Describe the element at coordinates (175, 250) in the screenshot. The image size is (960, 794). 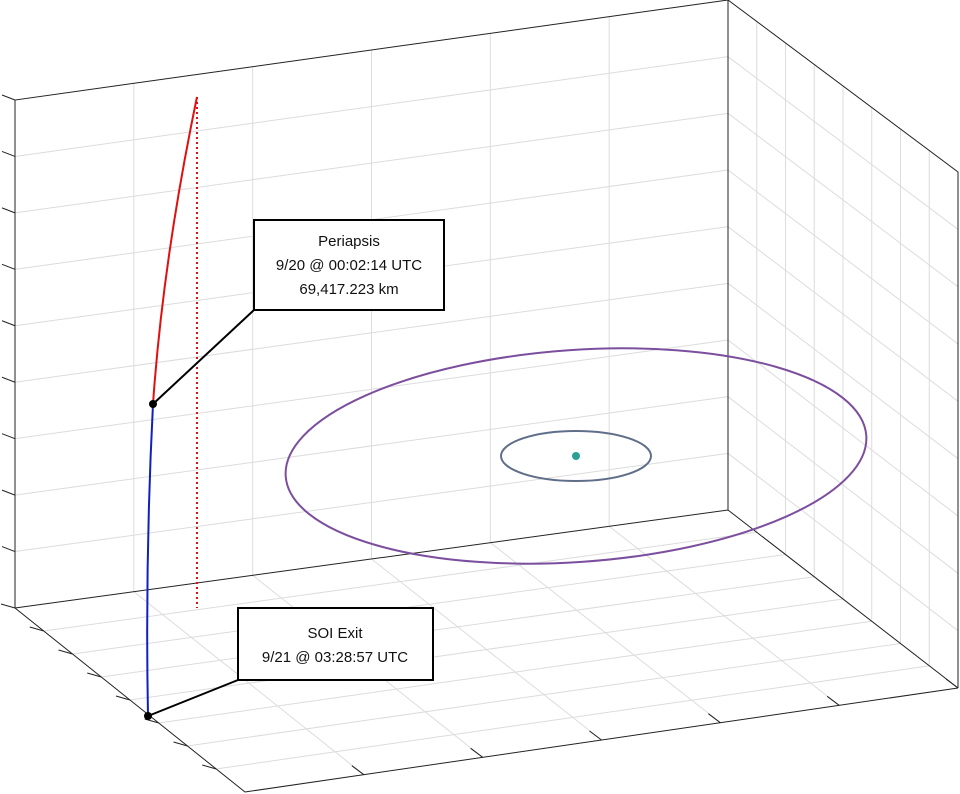
I see `incoming-leg` at that location.